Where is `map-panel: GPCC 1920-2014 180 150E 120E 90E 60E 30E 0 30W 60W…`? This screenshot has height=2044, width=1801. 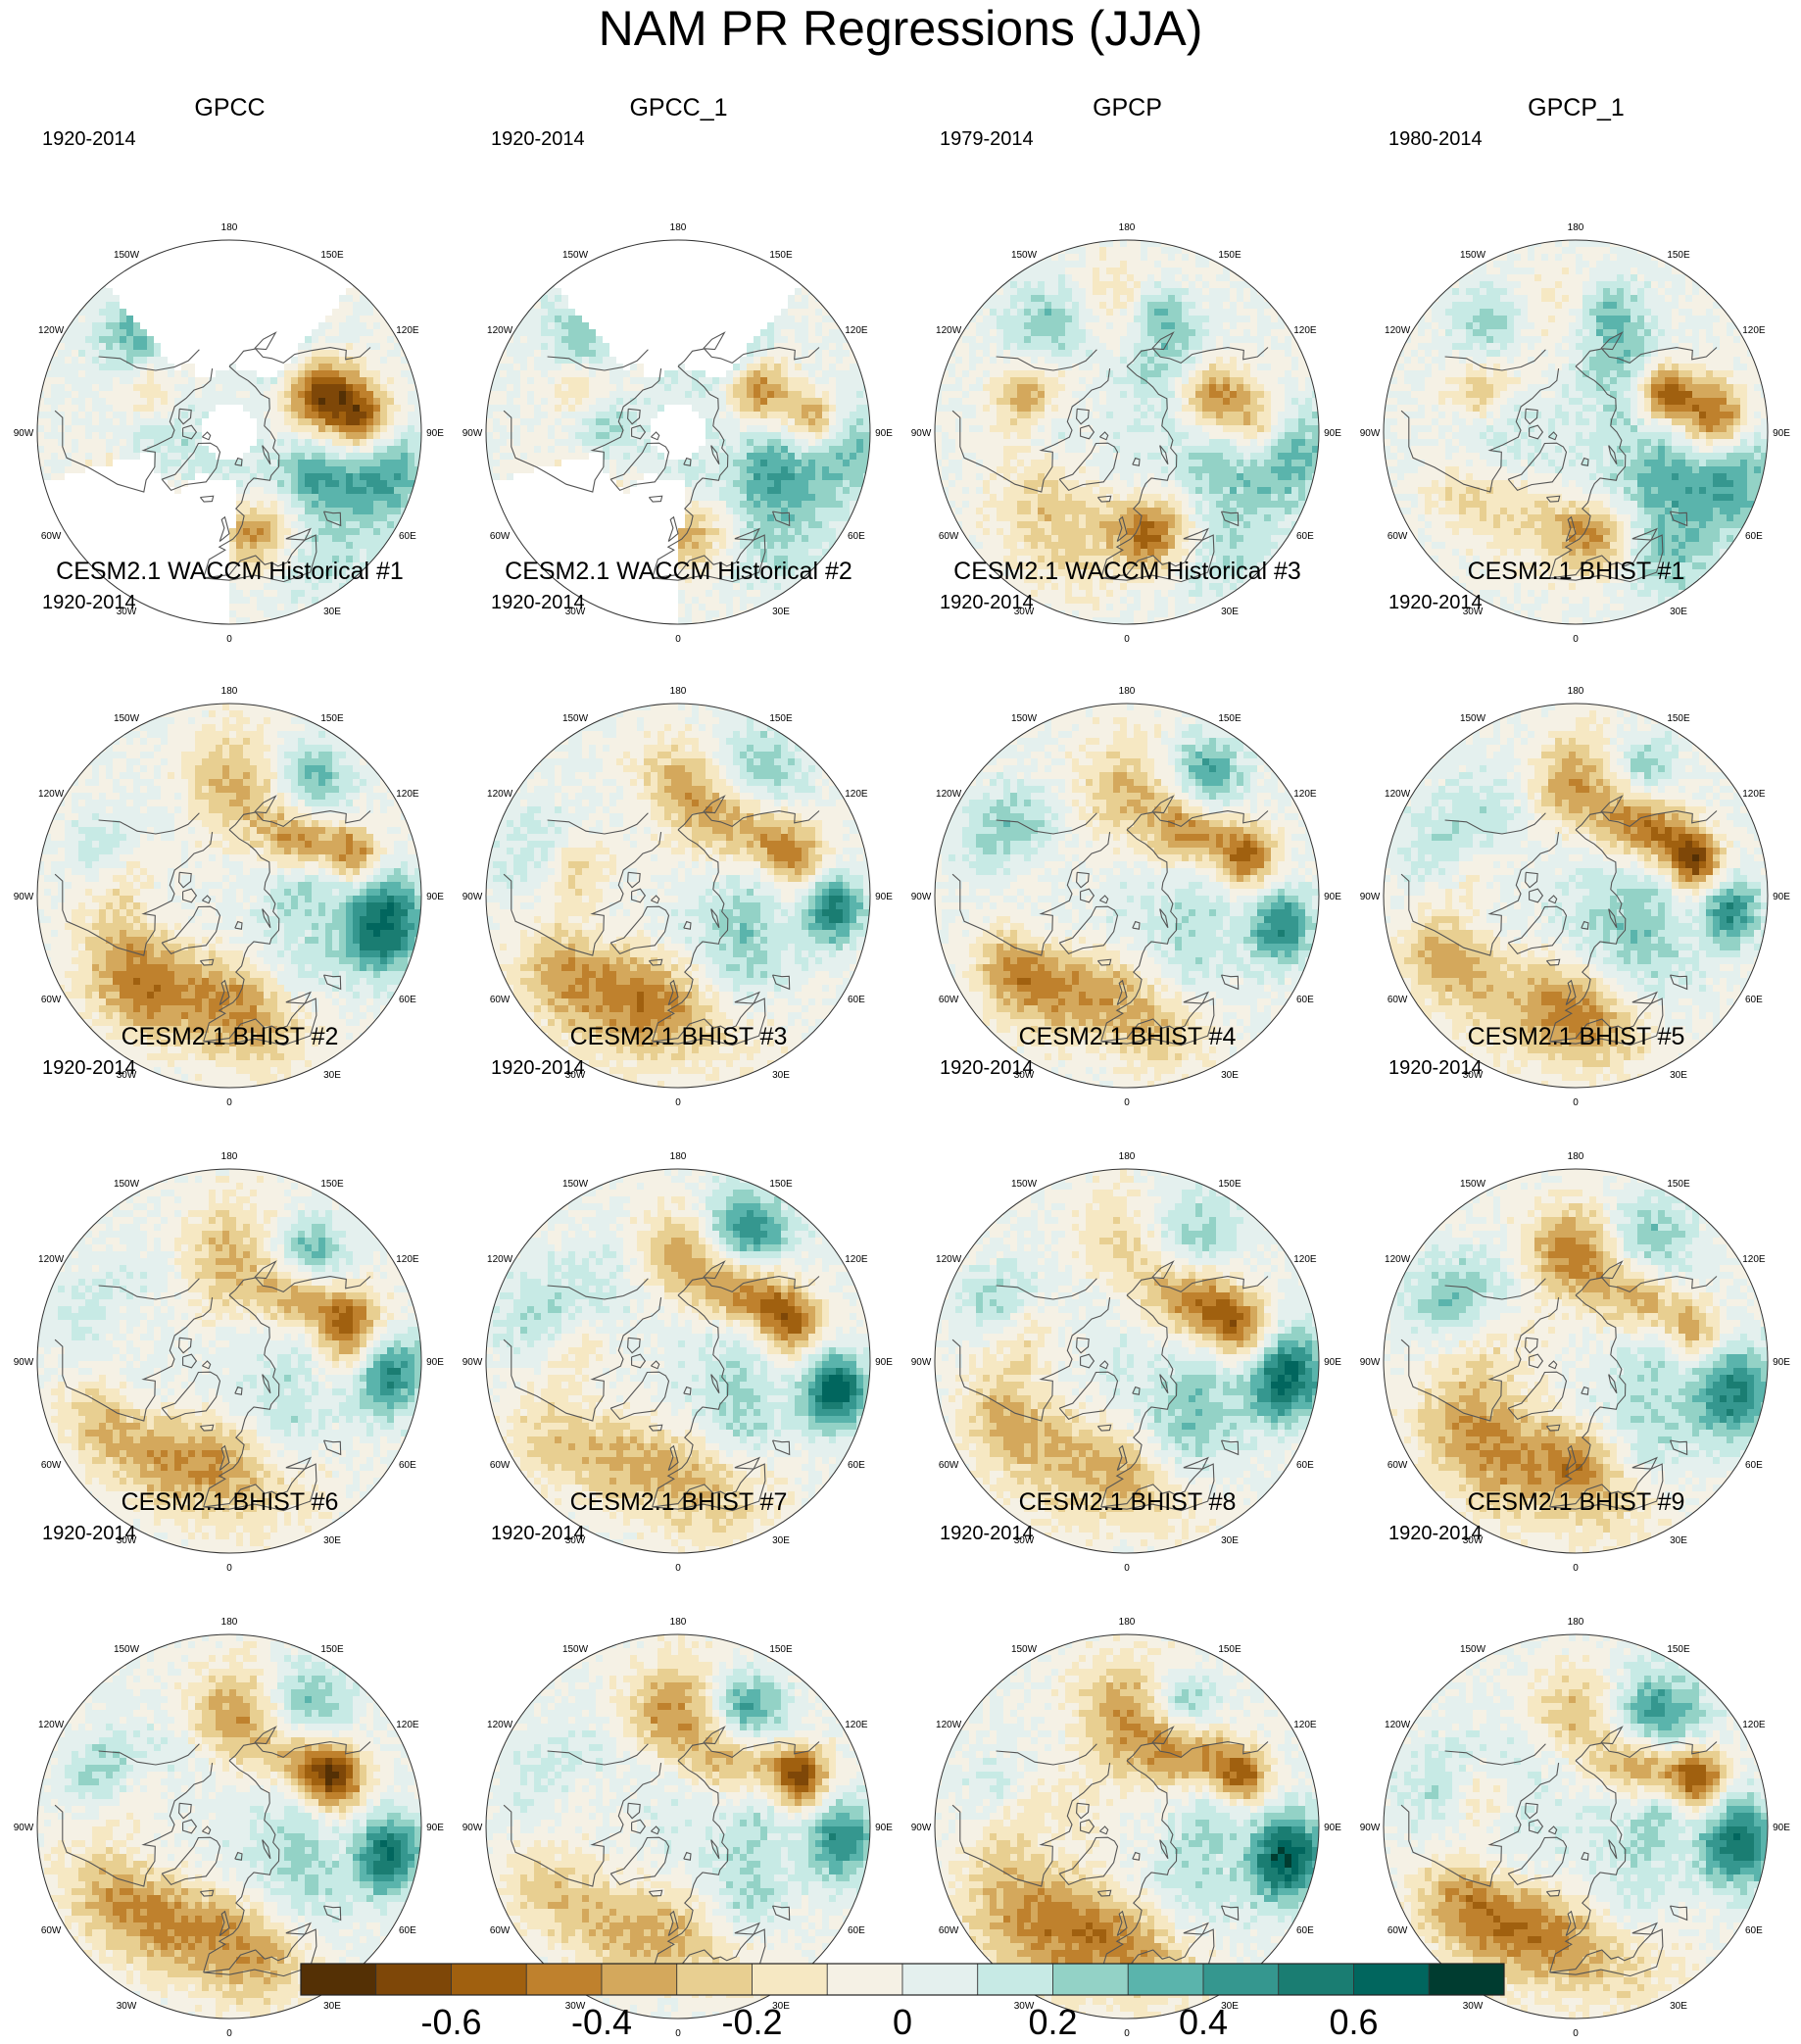 map-panel: GPCC 1920-2014 180 150E 120E 90E 60E 30E 0 30W 60W… is located at coordinates (230, 369).